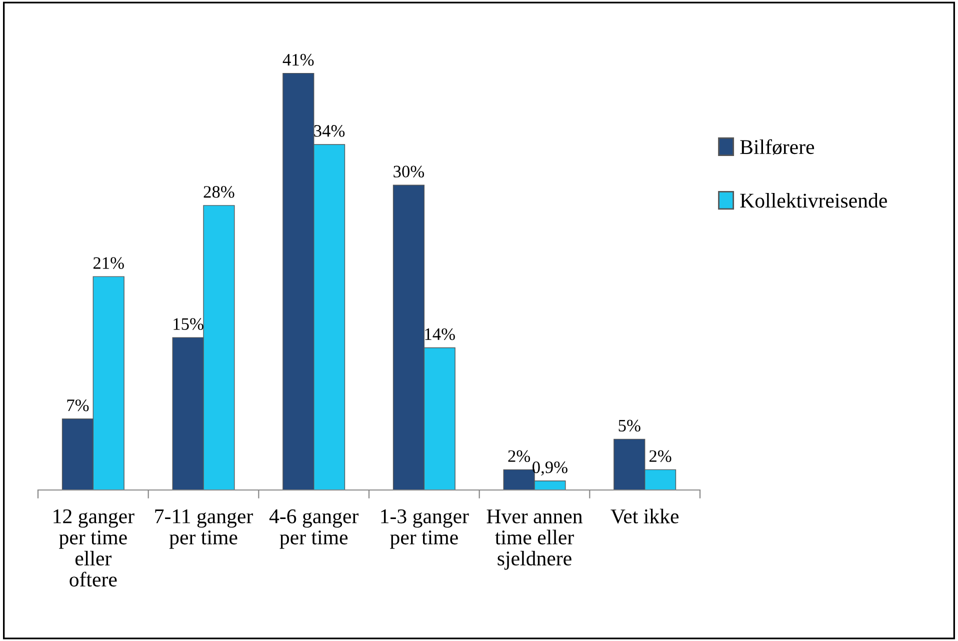 Image resolution: width=958 pixels, height=641 pixels. What do you see at coordinates (644, 516) in the screenshot?
I see `x-tick-label: Vet ikke` at bounding box center [644, 516].